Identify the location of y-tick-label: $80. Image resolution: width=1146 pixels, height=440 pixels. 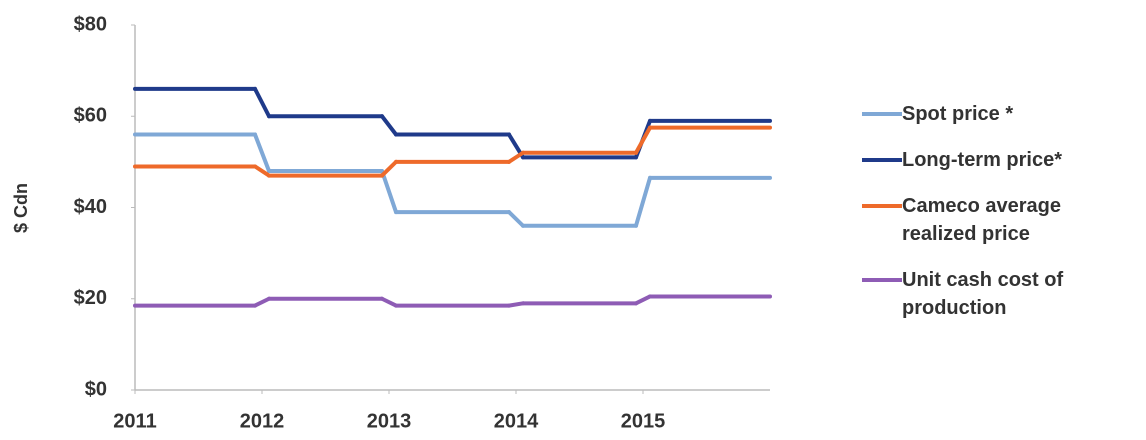
(90, 24).